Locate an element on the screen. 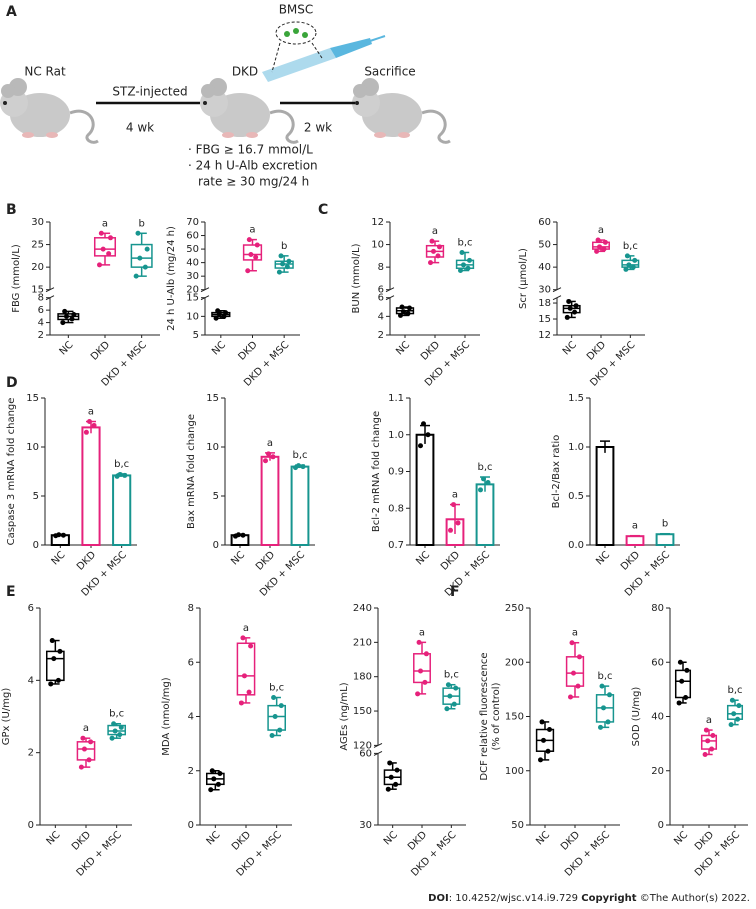  y-tick-label: 120 is located at coordinates (362, 745).